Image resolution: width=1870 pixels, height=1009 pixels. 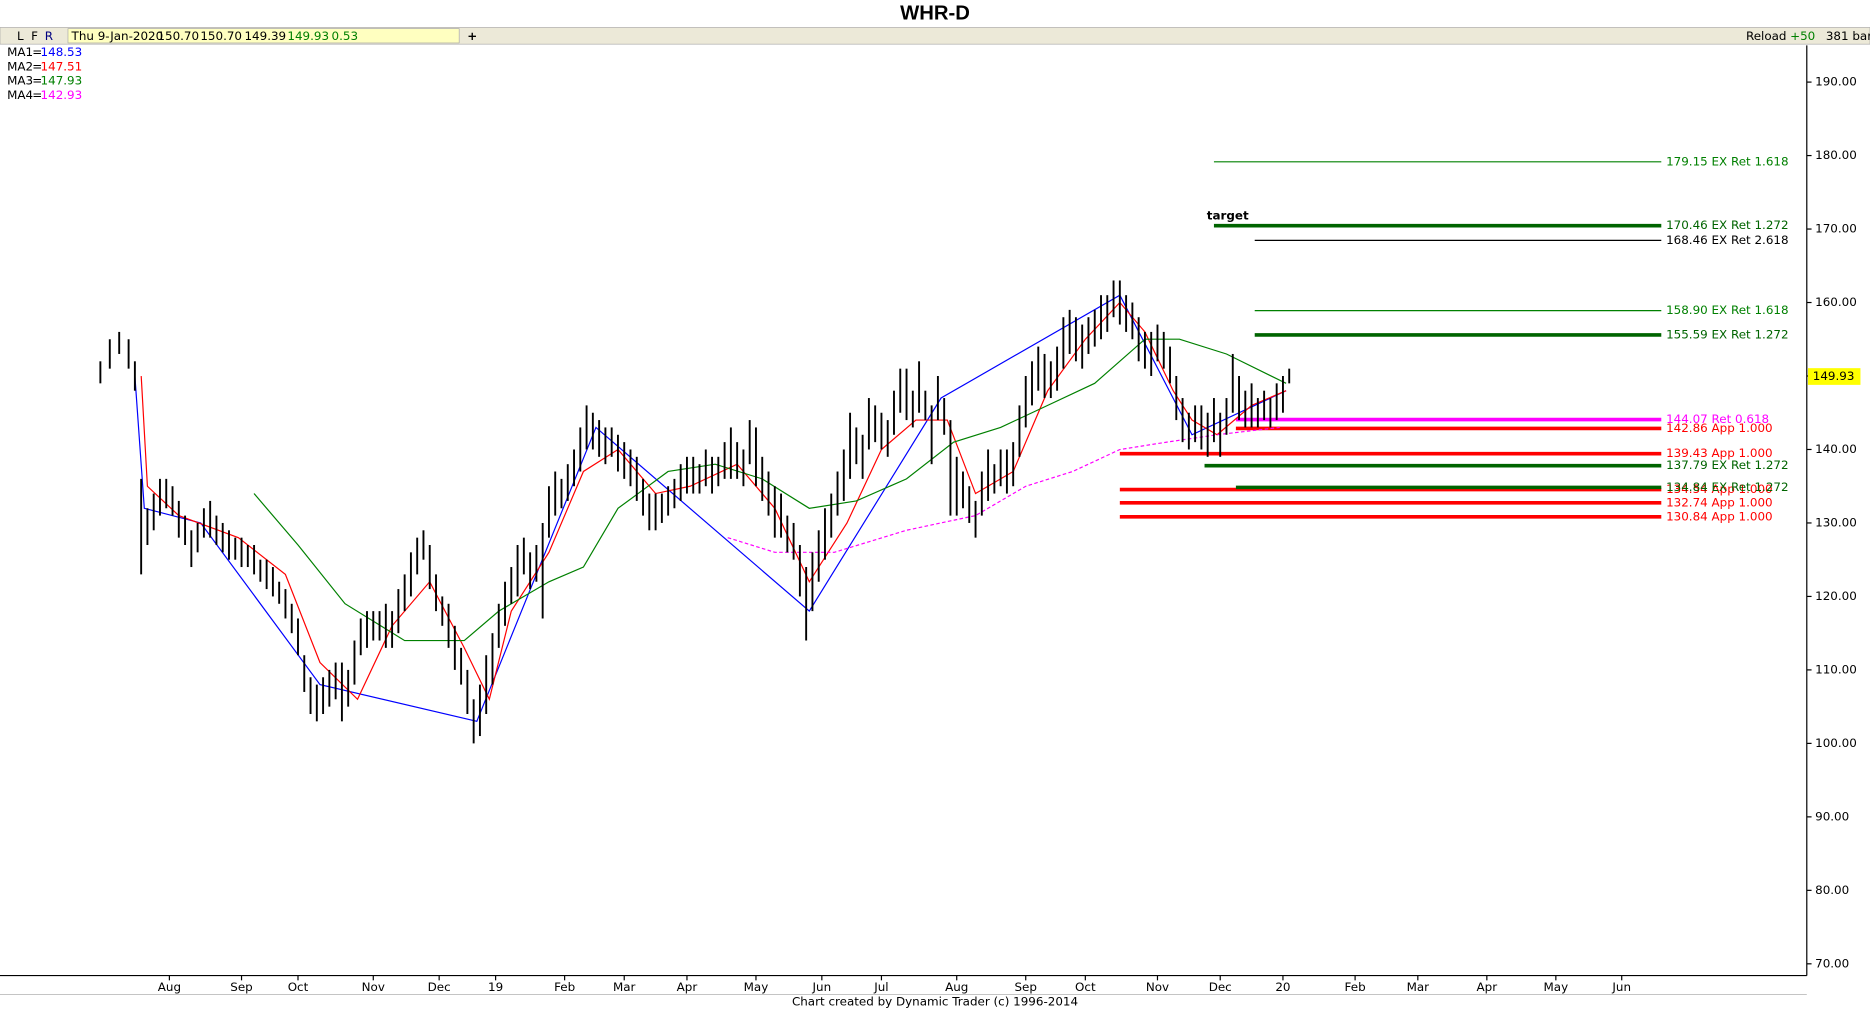 What do you see at coordinates (495, 987) in the screenshot?
I see `x-tick-label: 19` at bounding box center [495, 987].